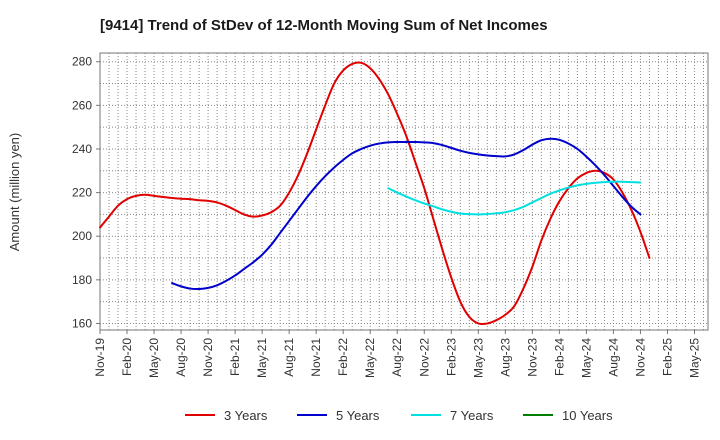 The width and height of the screenshot is (720, 440). What do you see at coordinates (472, 415) in the screenshot?
I see `legend-label: 7 Years` at bounding box center [472, 415].